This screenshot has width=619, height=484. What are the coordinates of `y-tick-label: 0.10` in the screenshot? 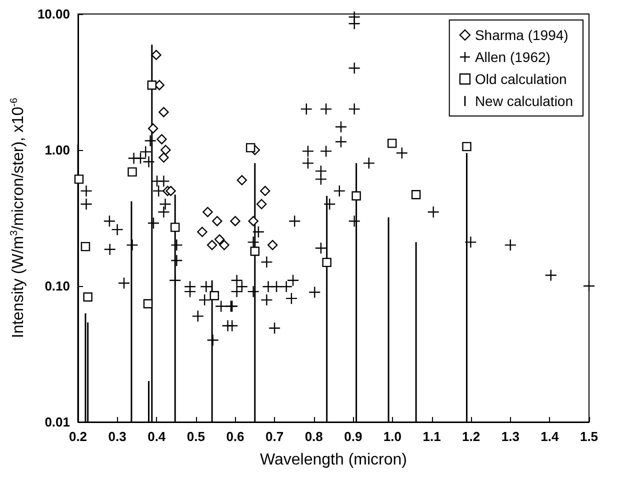 It's located at (57, 286).